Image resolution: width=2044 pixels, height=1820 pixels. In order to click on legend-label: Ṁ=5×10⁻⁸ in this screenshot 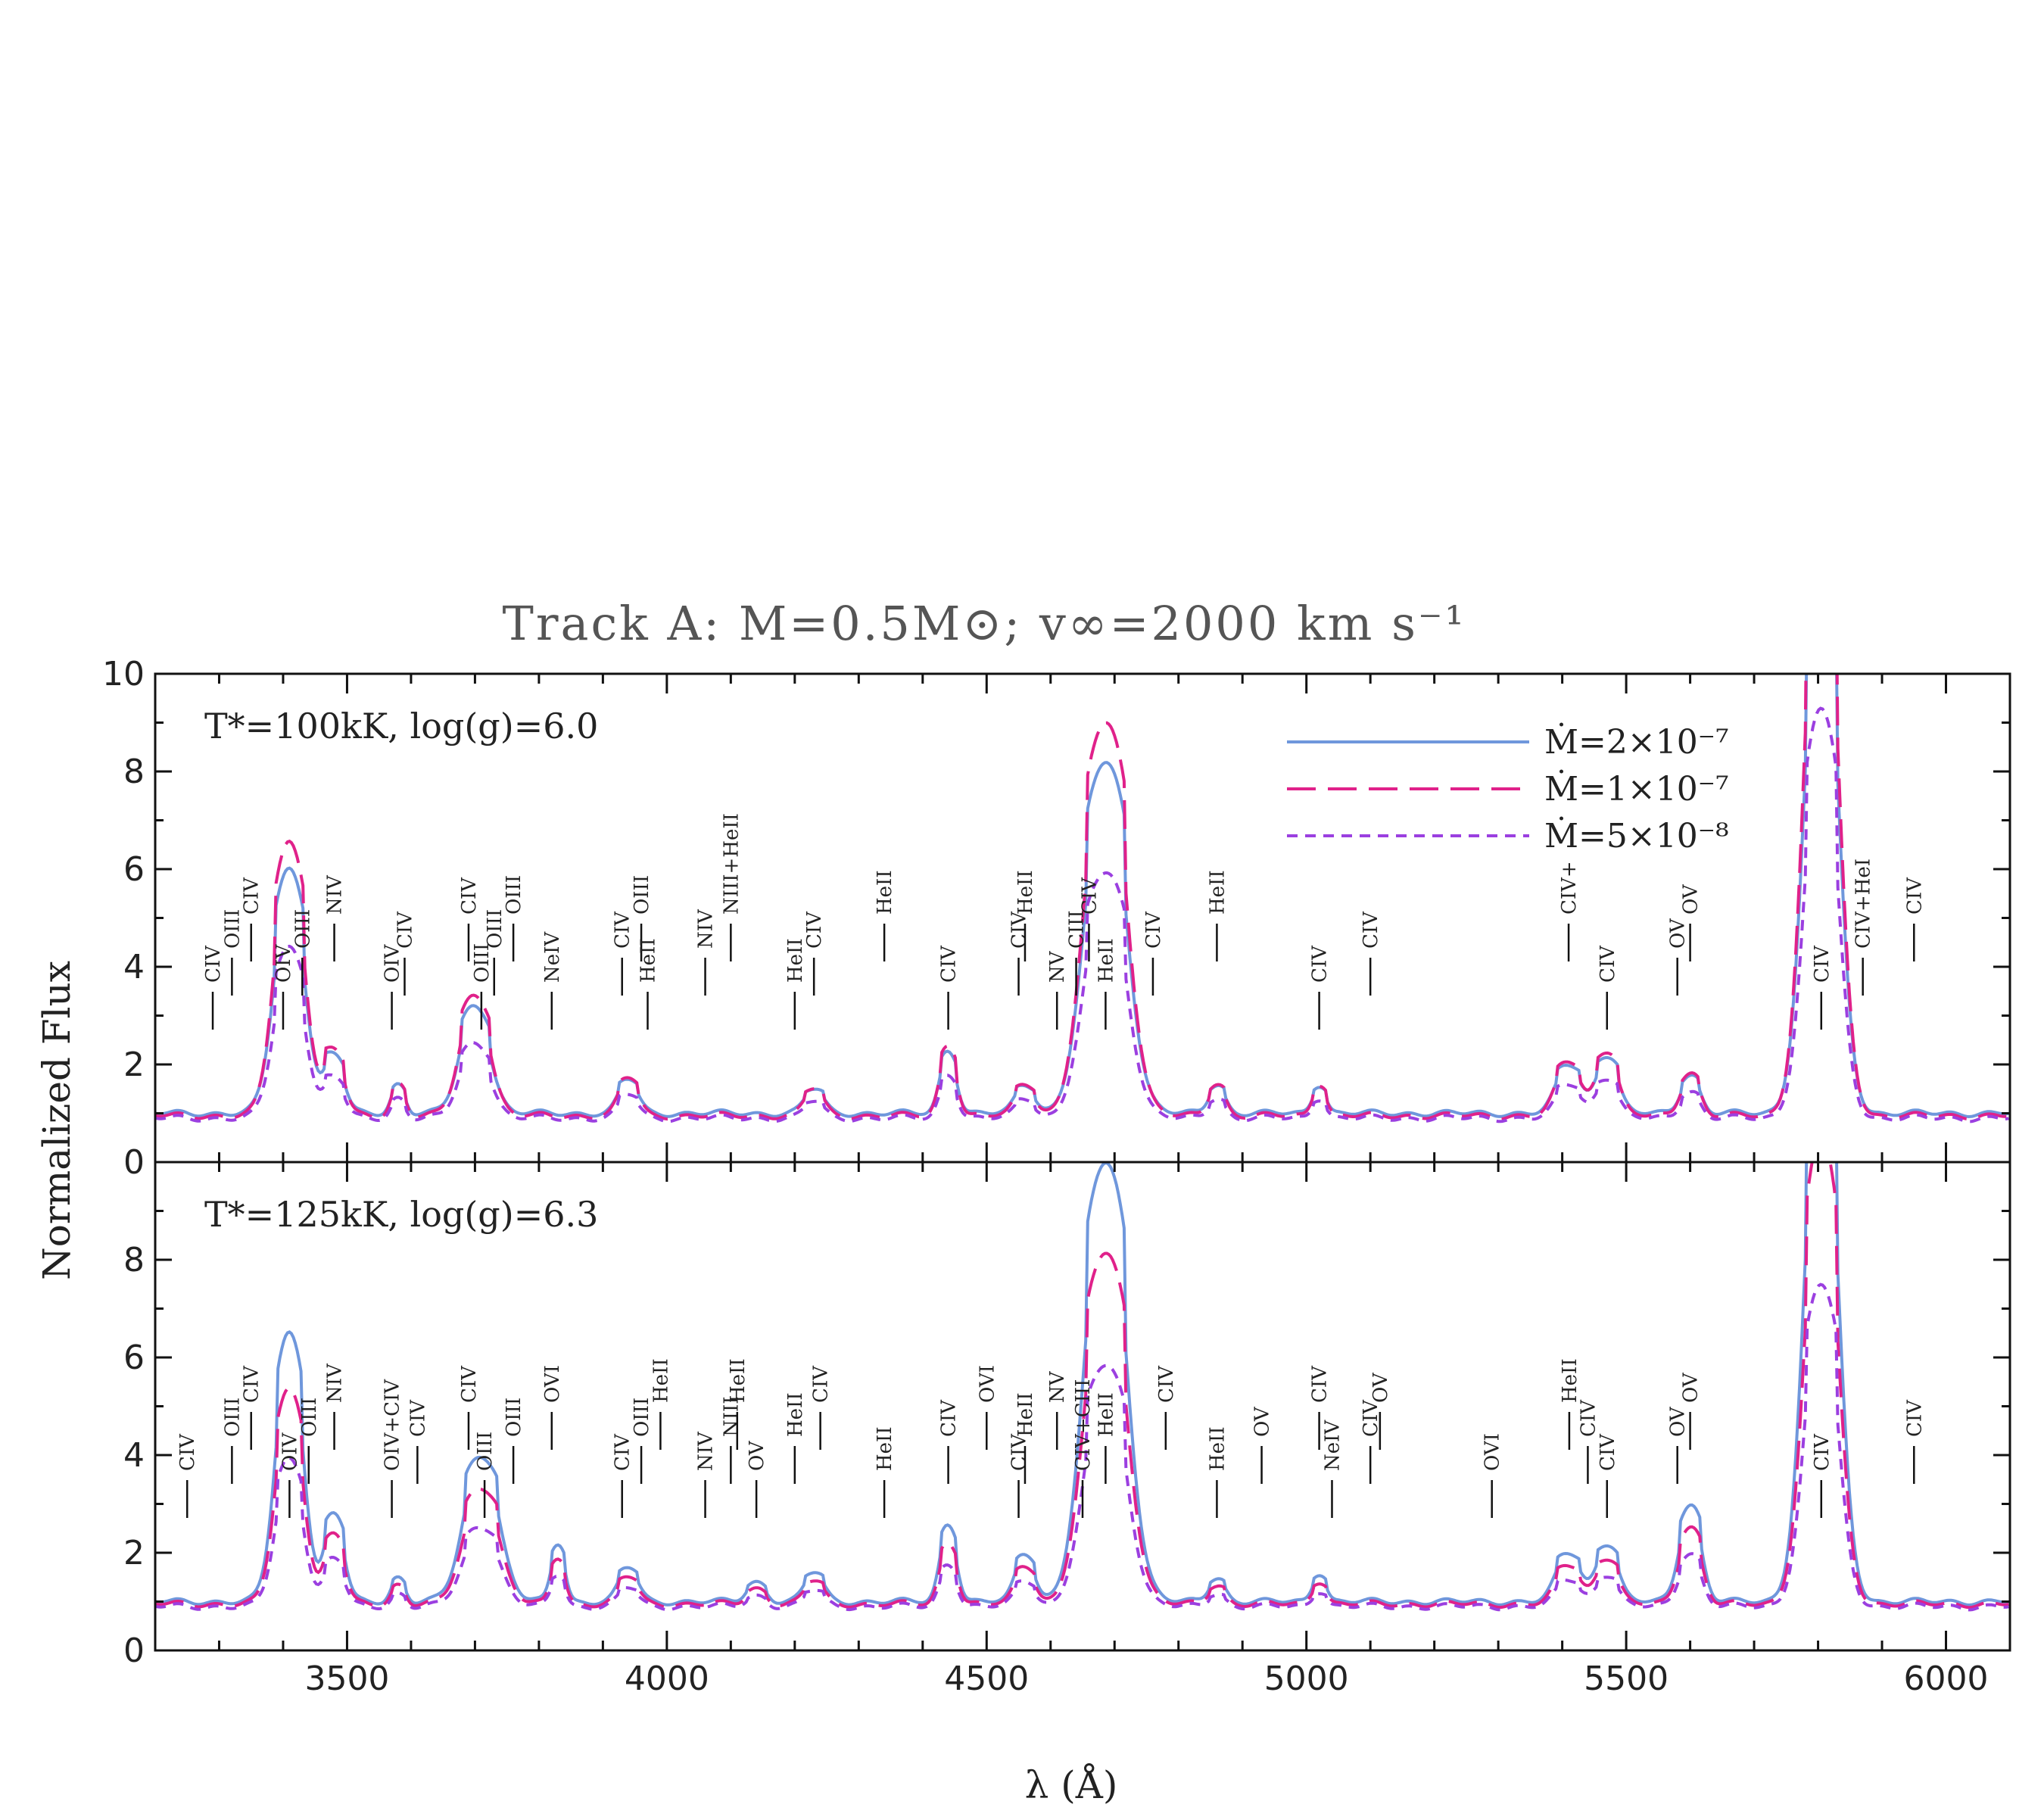, I will do `click(1636, 835)`.